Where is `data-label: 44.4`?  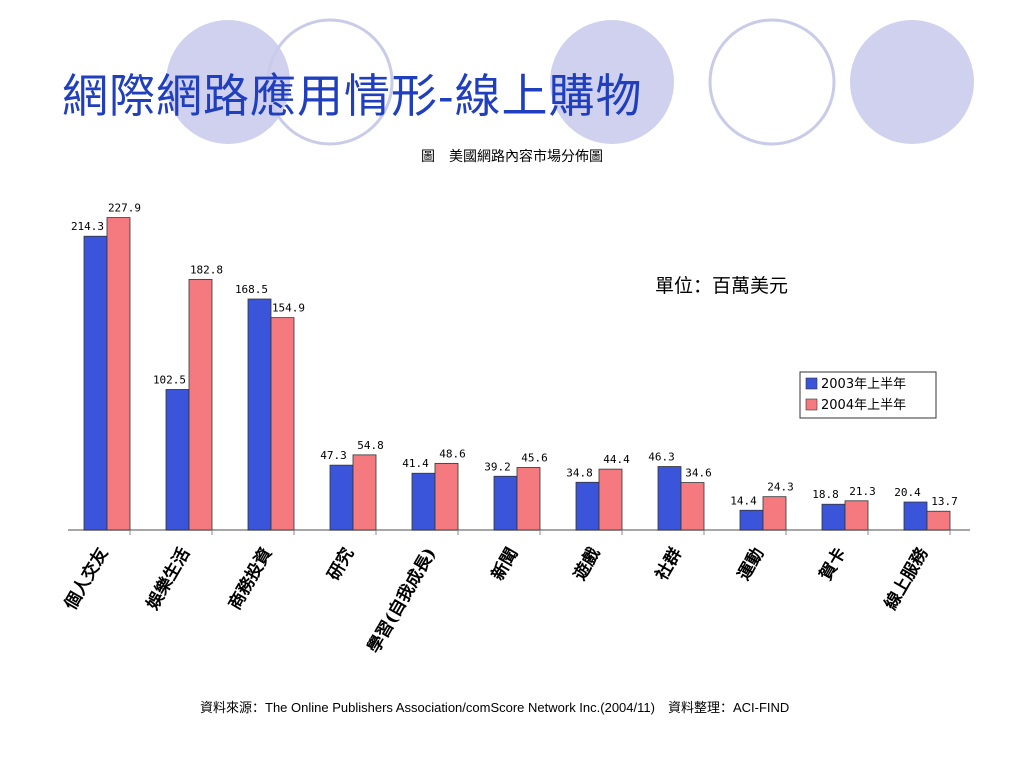 data-label: 44.4 is located at coordinates (616, 459).